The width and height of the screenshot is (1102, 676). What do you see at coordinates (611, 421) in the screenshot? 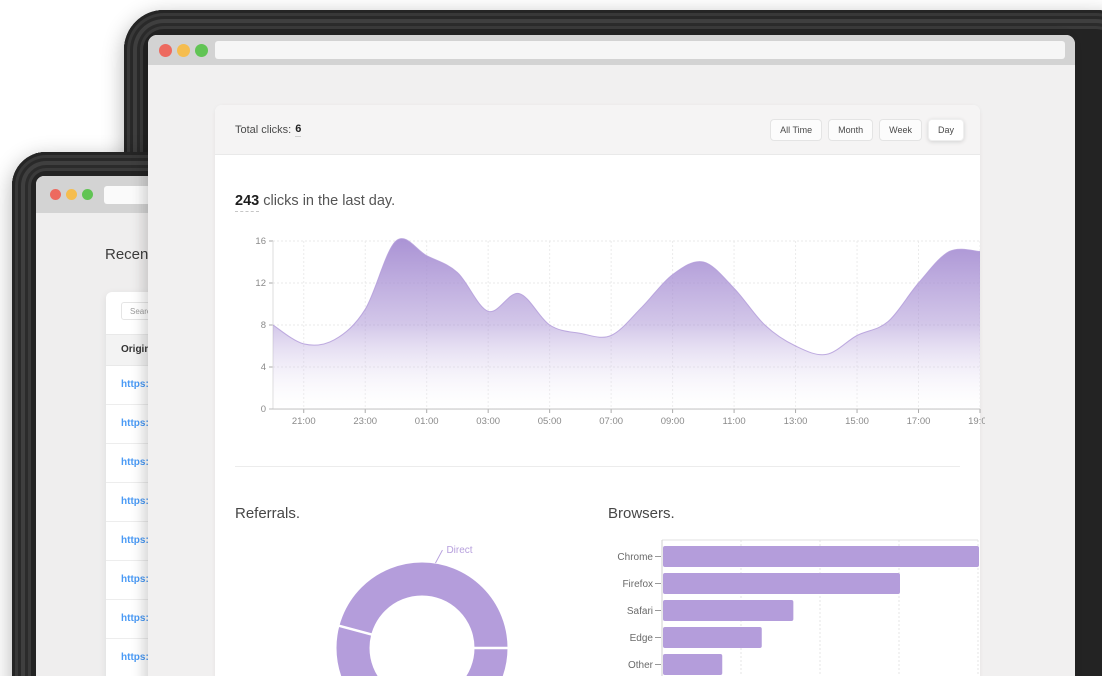
I see `svg-text: 07:00` at bounding box center [611, 421].